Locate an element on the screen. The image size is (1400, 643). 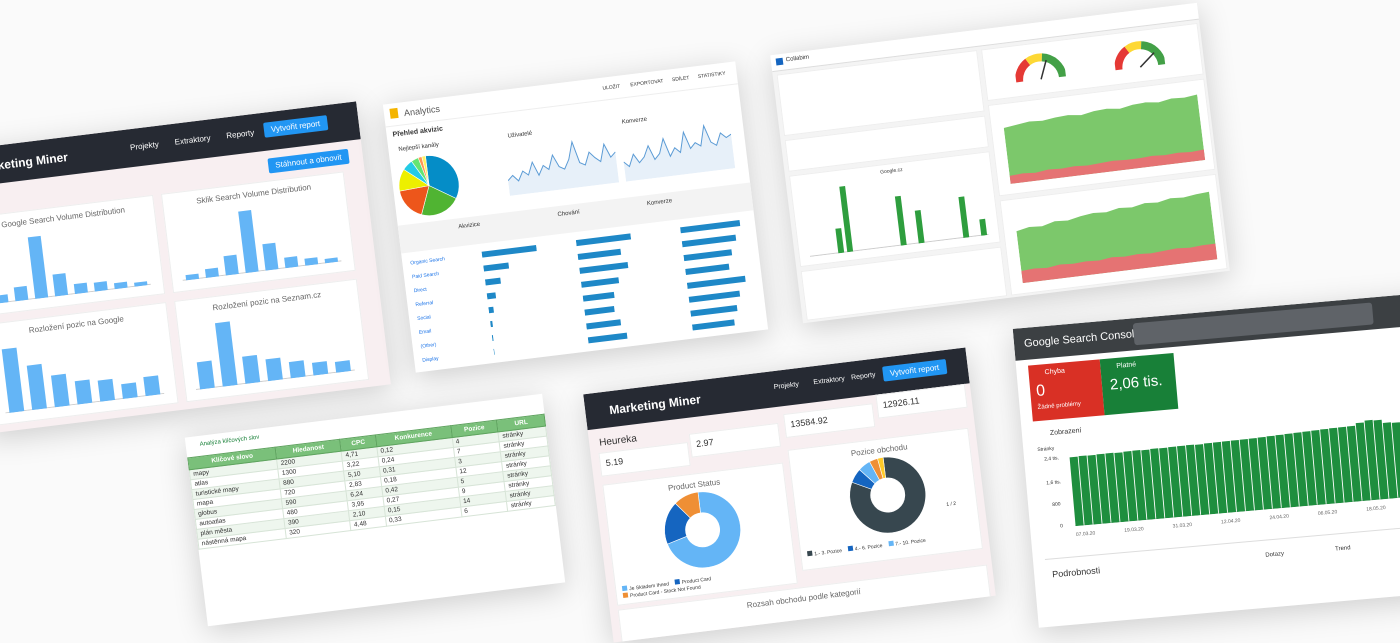
legend-item: 1.- 3. Pozice is located at coordinates (824, 553).